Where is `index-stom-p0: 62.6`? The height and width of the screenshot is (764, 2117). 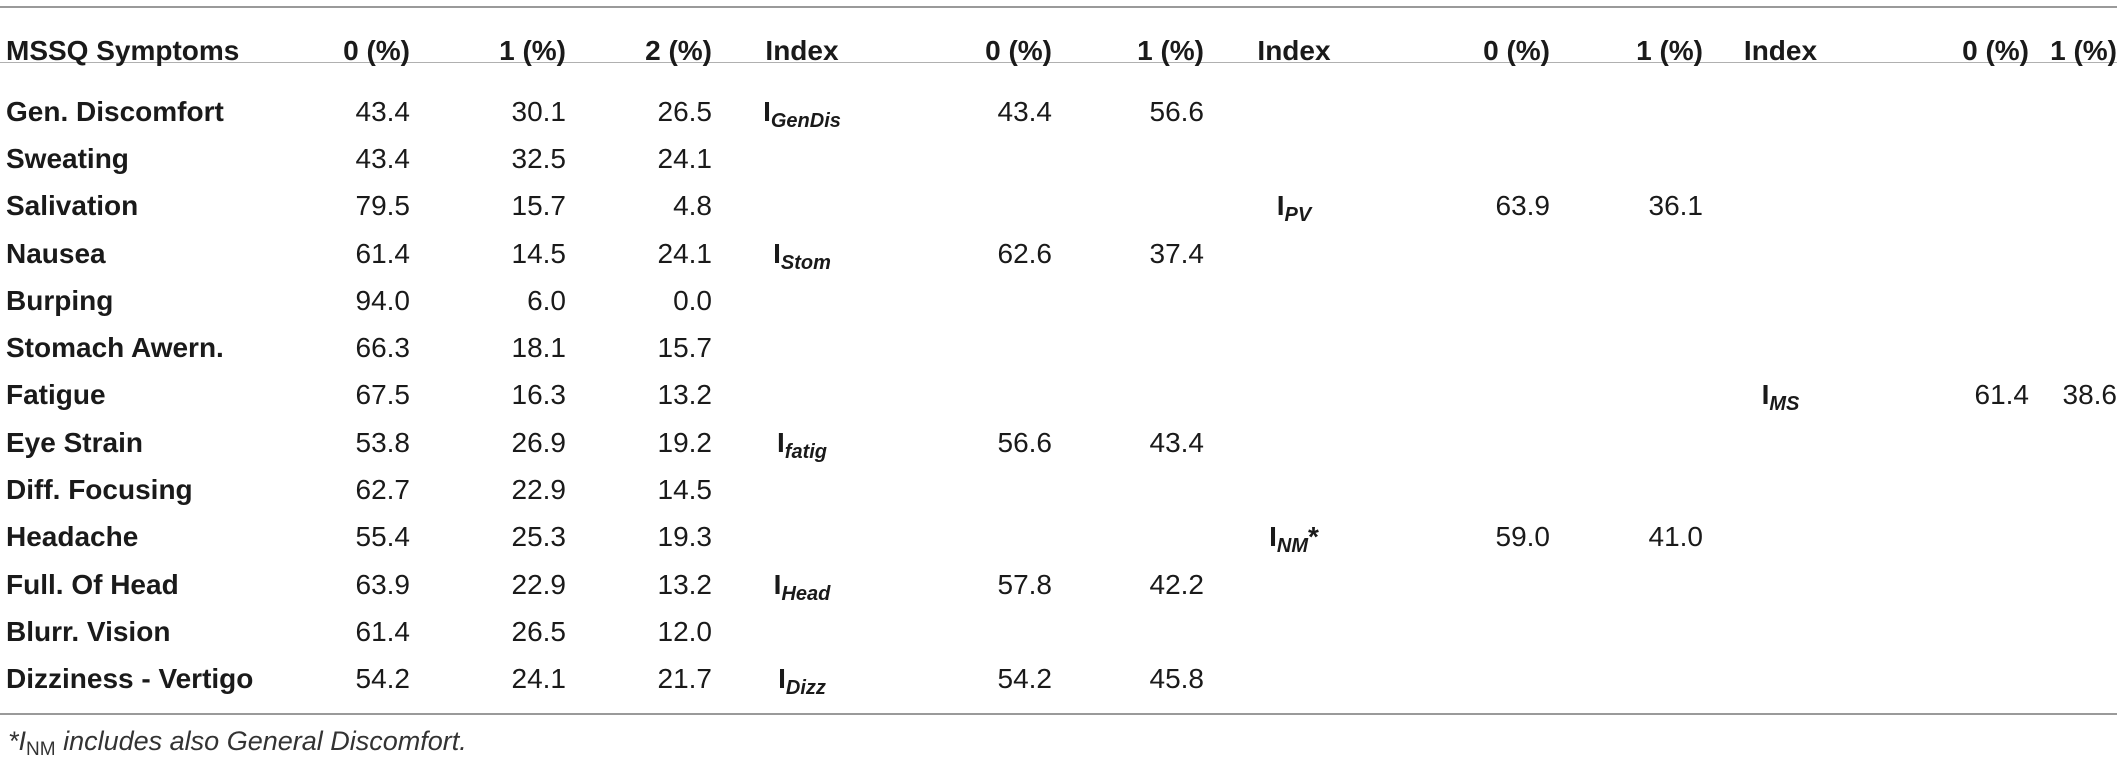
index-stom-p0: 62.6 is located at coordinates (1025, 253).